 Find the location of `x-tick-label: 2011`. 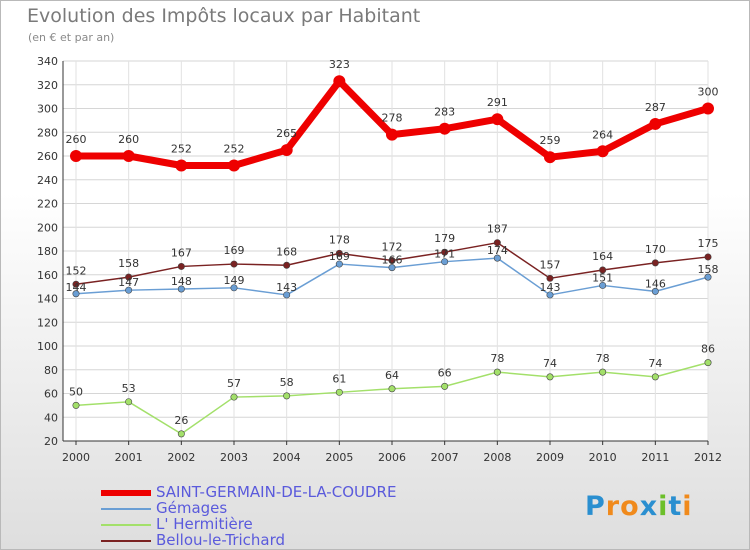

x-tick-label: 2011 is located at coordinates (655, 457).